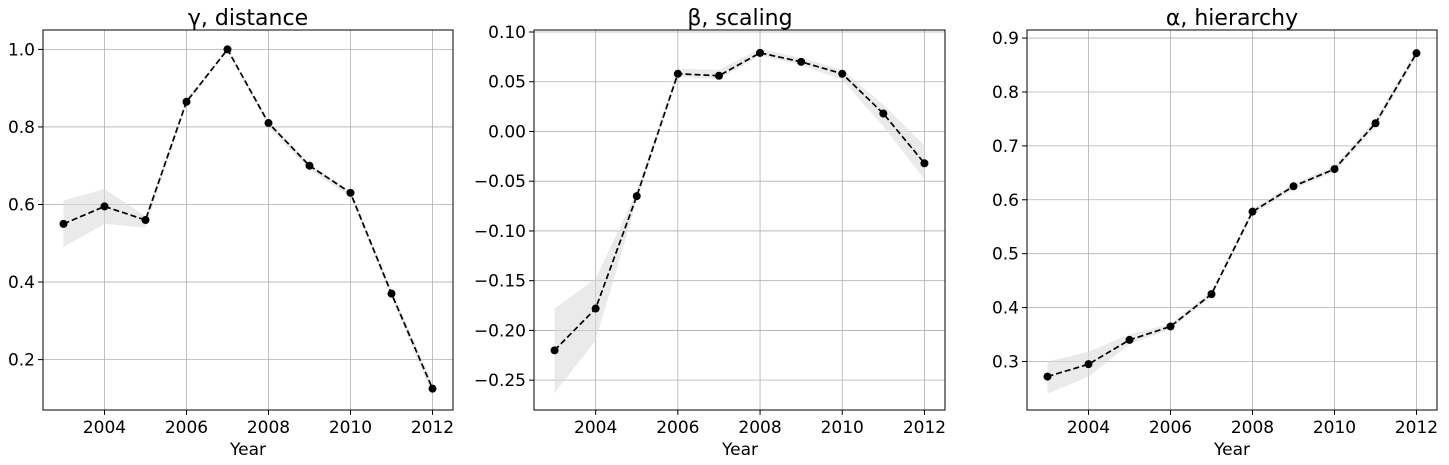 The width and height of the screenshot is (1449, 465). Describe the element at coordinates (500, 182) in the screenshot. I see `y-tick-label: −0.05` at that location.